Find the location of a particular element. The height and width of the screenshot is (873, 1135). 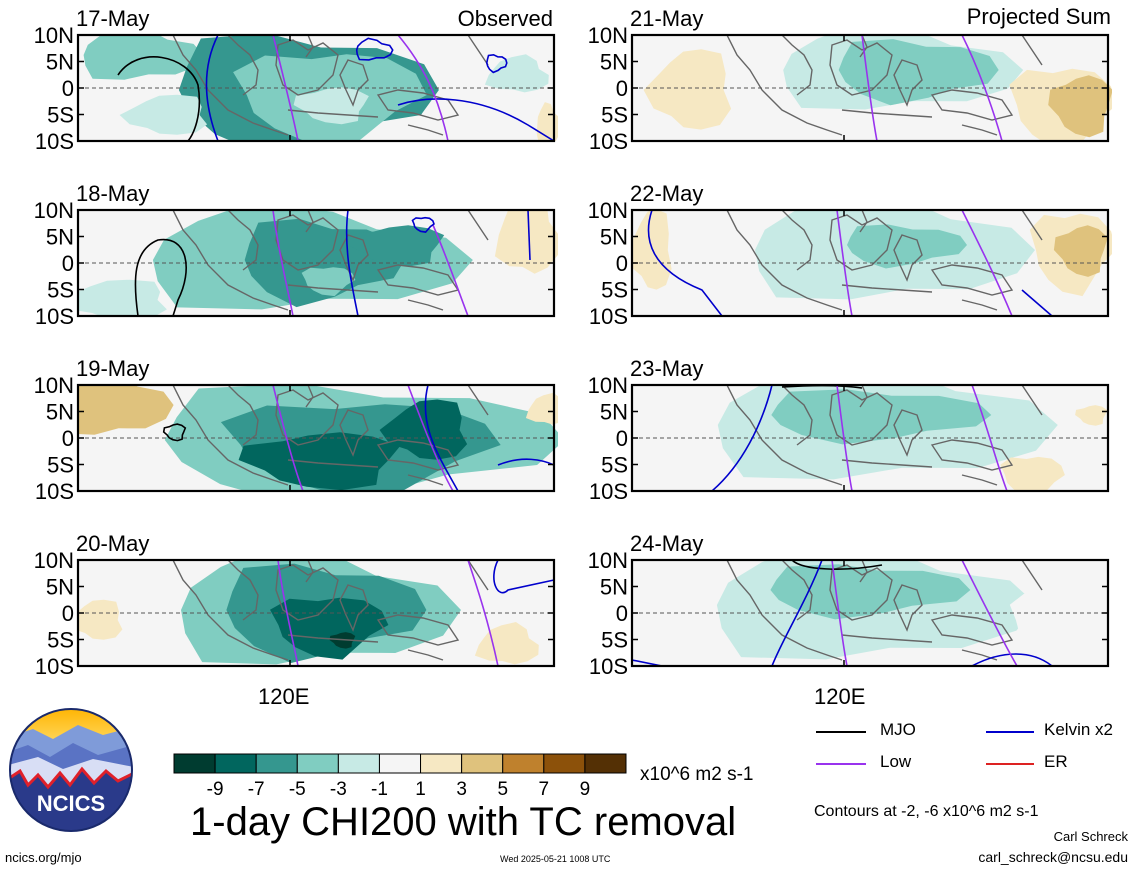

legend-line-low is located at coordinates (841, 764).